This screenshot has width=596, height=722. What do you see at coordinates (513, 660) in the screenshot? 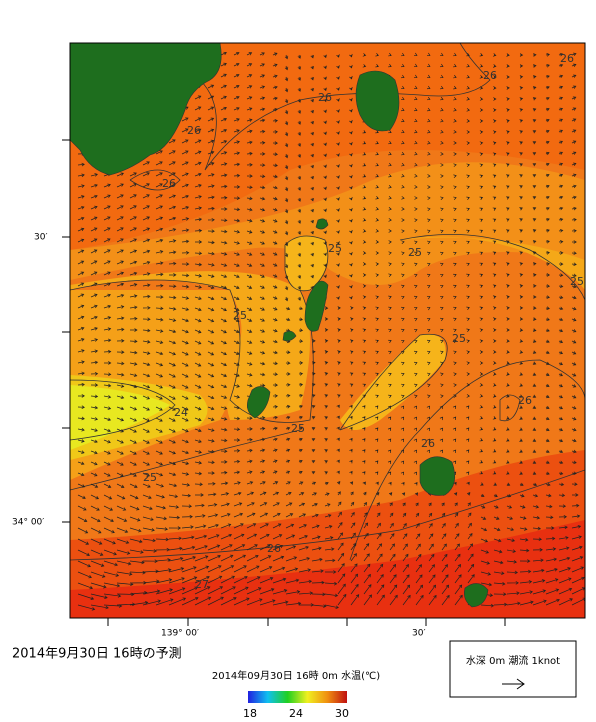
I see `legend-text: 水深 0m 潮流 1knot` at bounding box center [513, 660].